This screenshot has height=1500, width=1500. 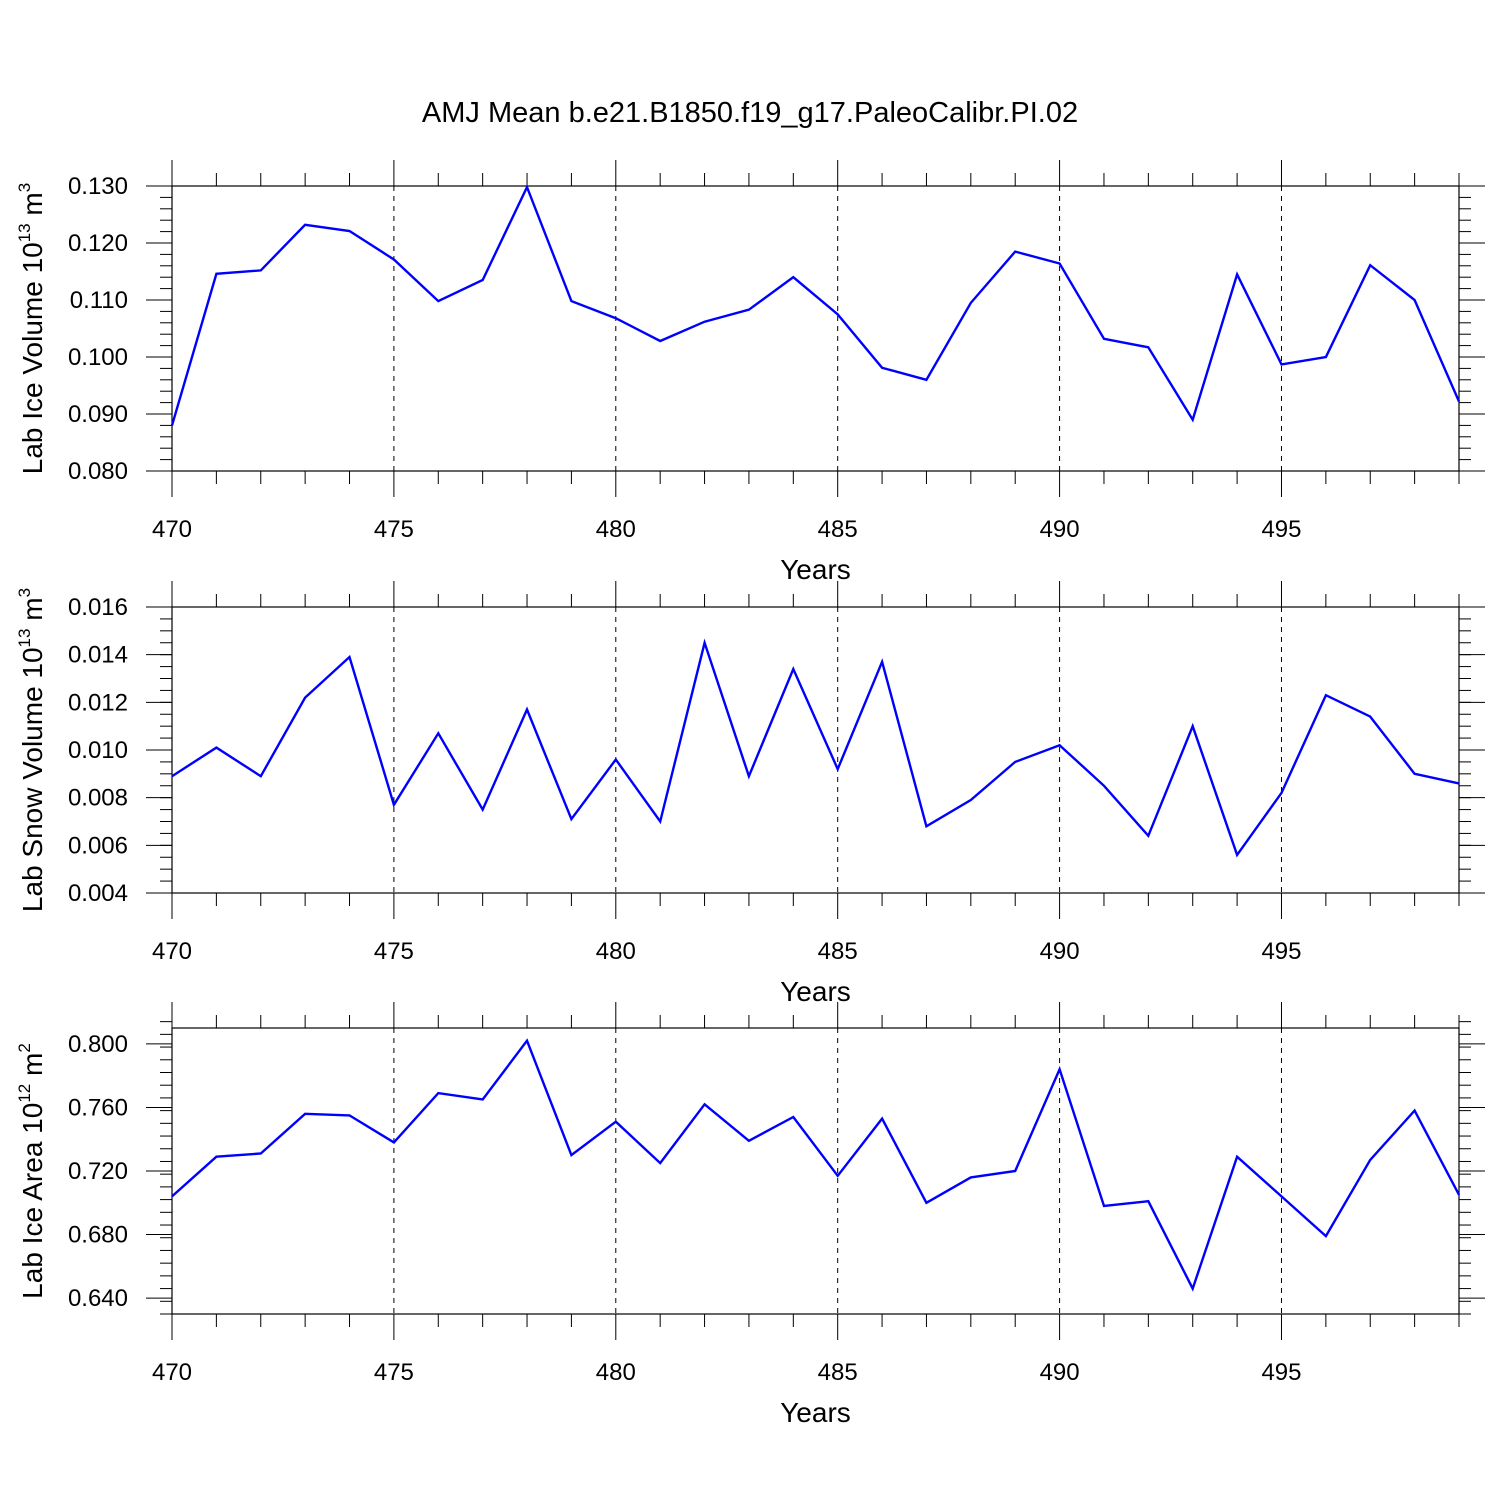 I want to click on chart-1-xtick-label: 490, so click(x=1060, y=951).